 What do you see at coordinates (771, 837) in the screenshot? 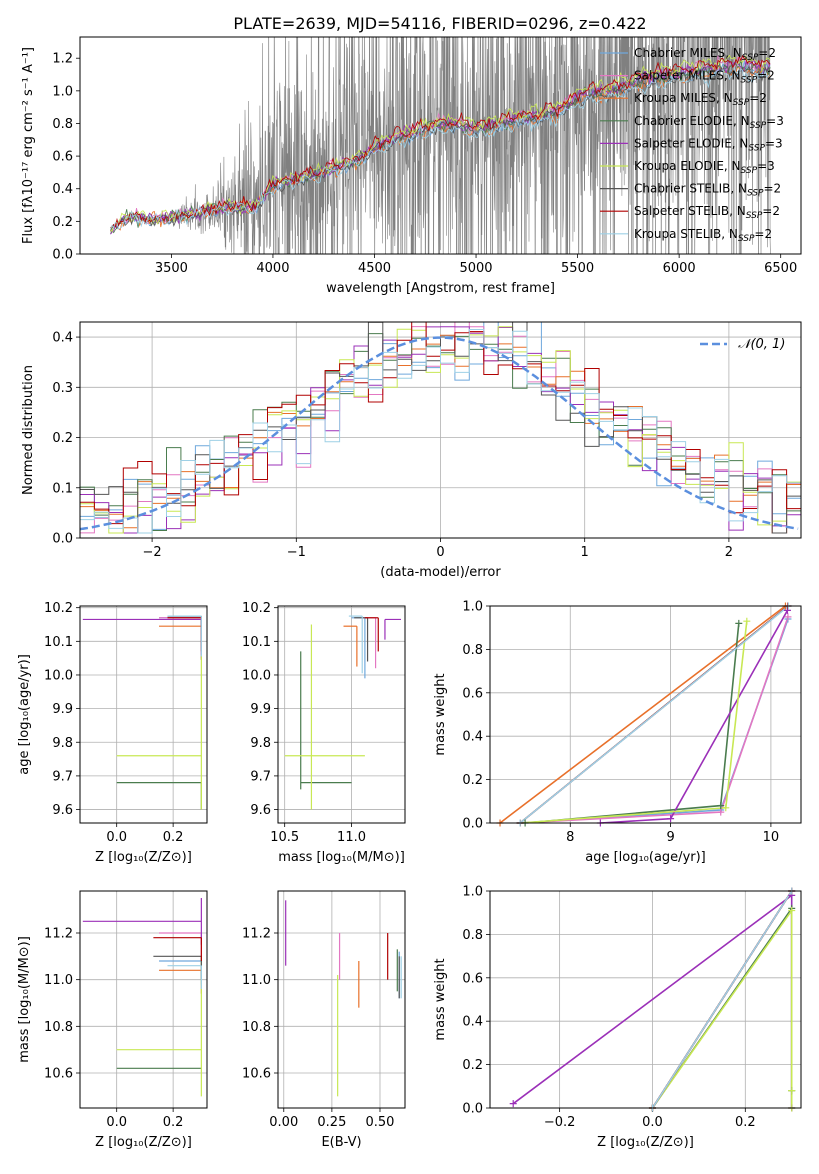
I see `x-tick-label: 10` at bounding box center [771, 837].